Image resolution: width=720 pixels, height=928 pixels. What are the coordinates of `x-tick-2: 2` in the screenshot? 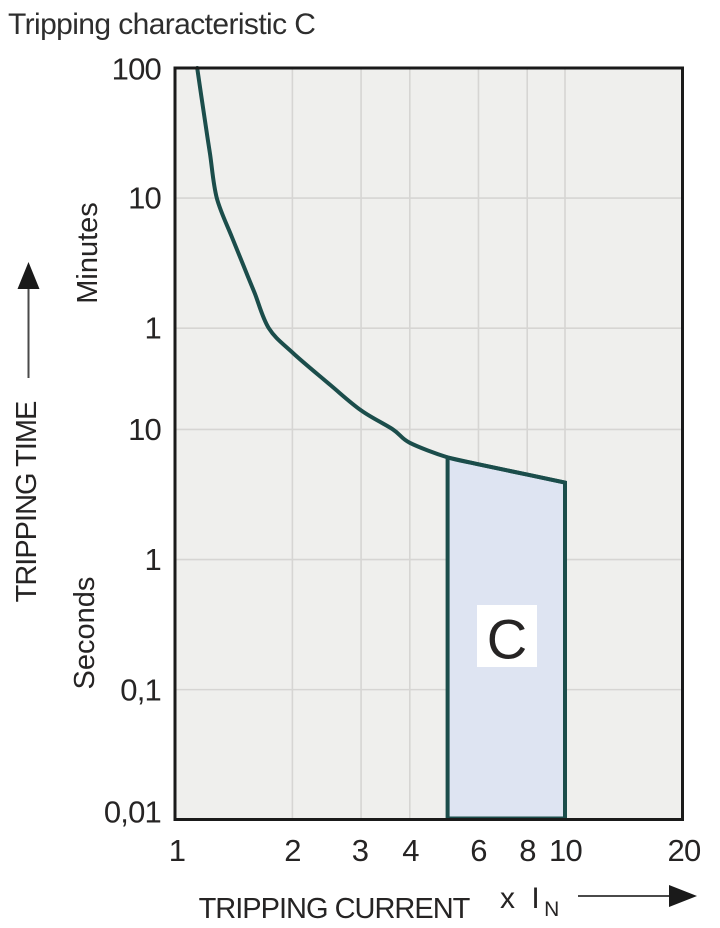 It's located at (292, 850).